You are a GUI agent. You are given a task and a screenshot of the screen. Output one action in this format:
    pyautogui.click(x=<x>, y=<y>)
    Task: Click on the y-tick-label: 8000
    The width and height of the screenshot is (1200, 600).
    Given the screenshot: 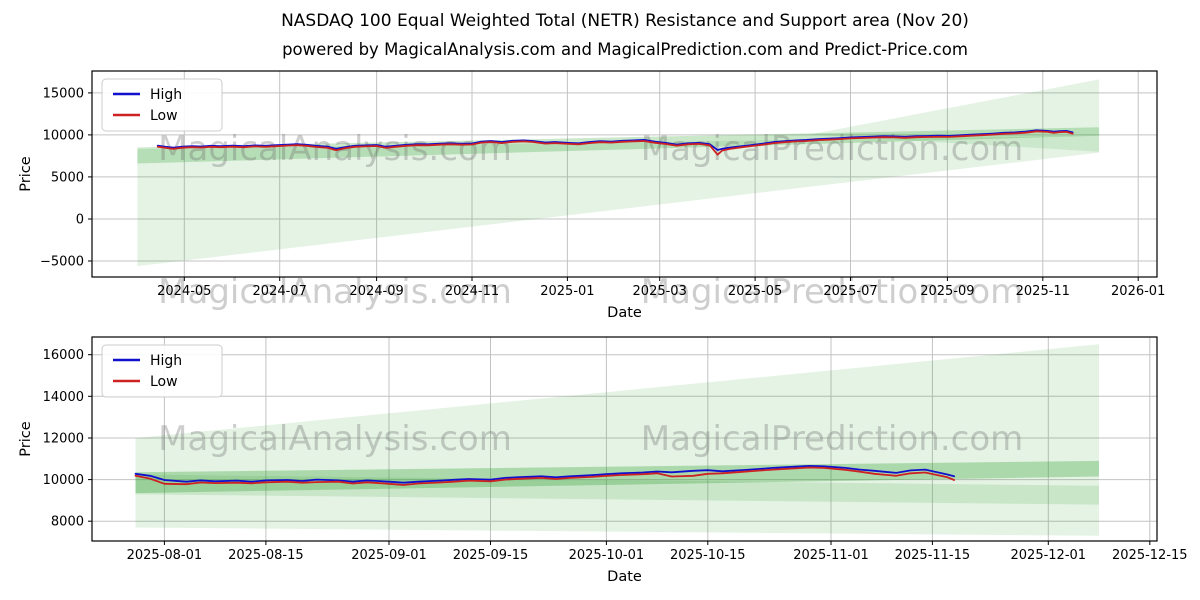 What is the action you would take?
    pyautogui.click(x=67, y=522)
    